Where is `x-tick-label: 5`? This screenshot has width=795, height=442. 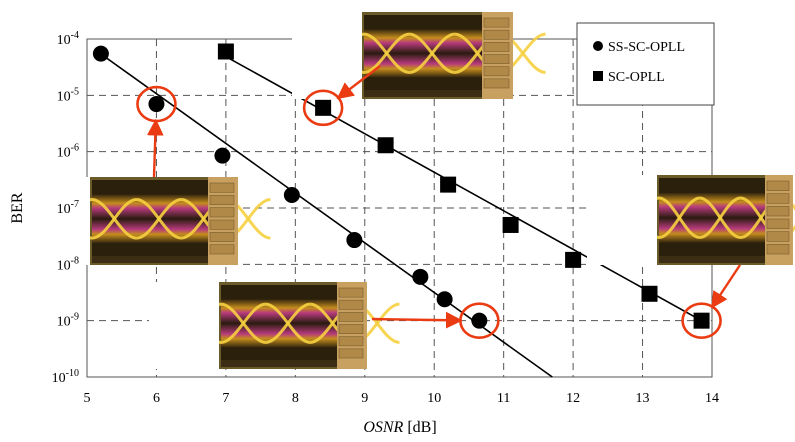
x-tick-label: 5 is located at coordinates (87, 398).